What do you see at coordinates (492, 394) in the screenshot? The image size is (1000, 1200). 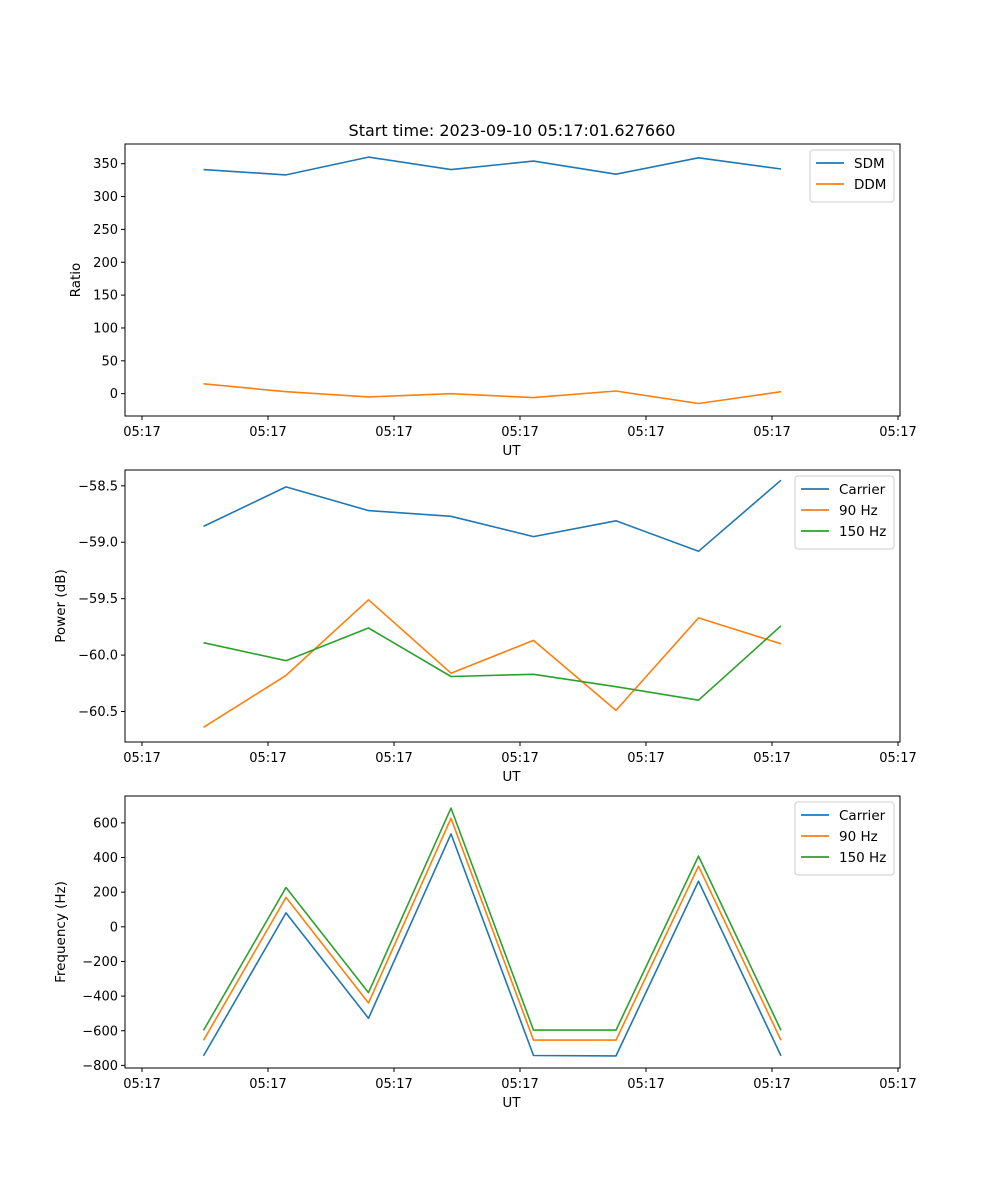 I see `series-line-ddm` at bounding box center [492, 394].